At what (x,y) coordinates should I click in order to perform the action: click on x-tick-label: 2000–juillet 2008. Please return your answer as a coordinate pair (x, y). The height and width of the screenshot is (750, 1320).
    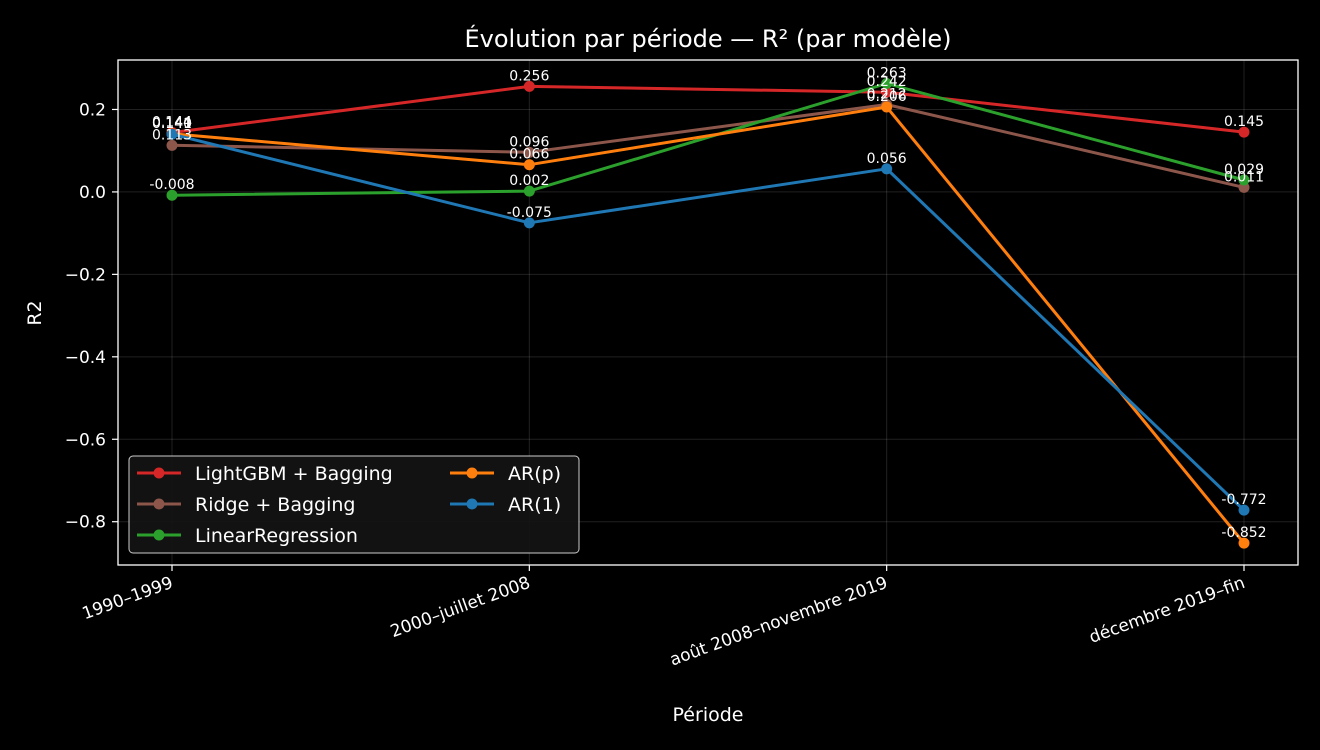
    Looking at the image, I should click on (460, 607).